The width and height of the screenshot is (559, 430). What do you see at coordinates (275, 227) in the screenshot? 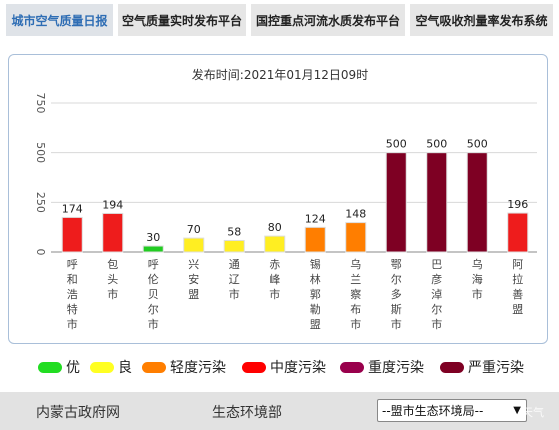
I see `bar-value-label: 80` at bounding box center [275, 227].